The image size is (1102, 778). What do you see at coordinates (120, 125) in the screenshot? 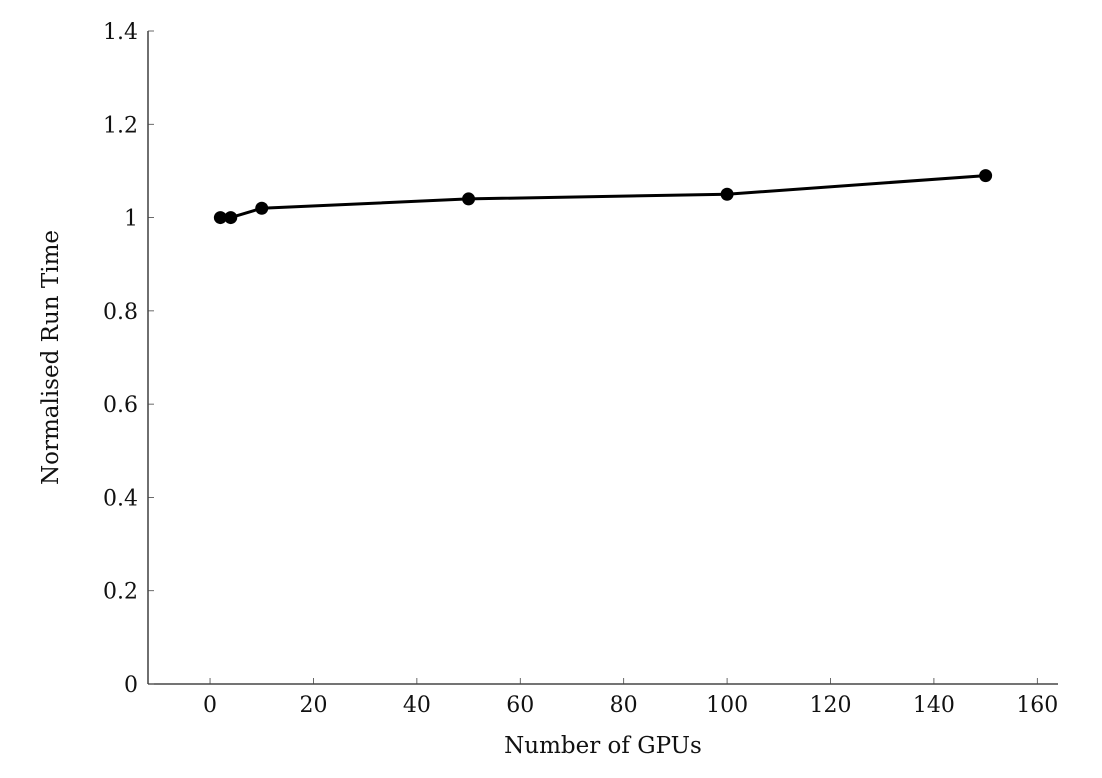
I see `y-tick-label: 1.2` at bounding box center [120, 125].